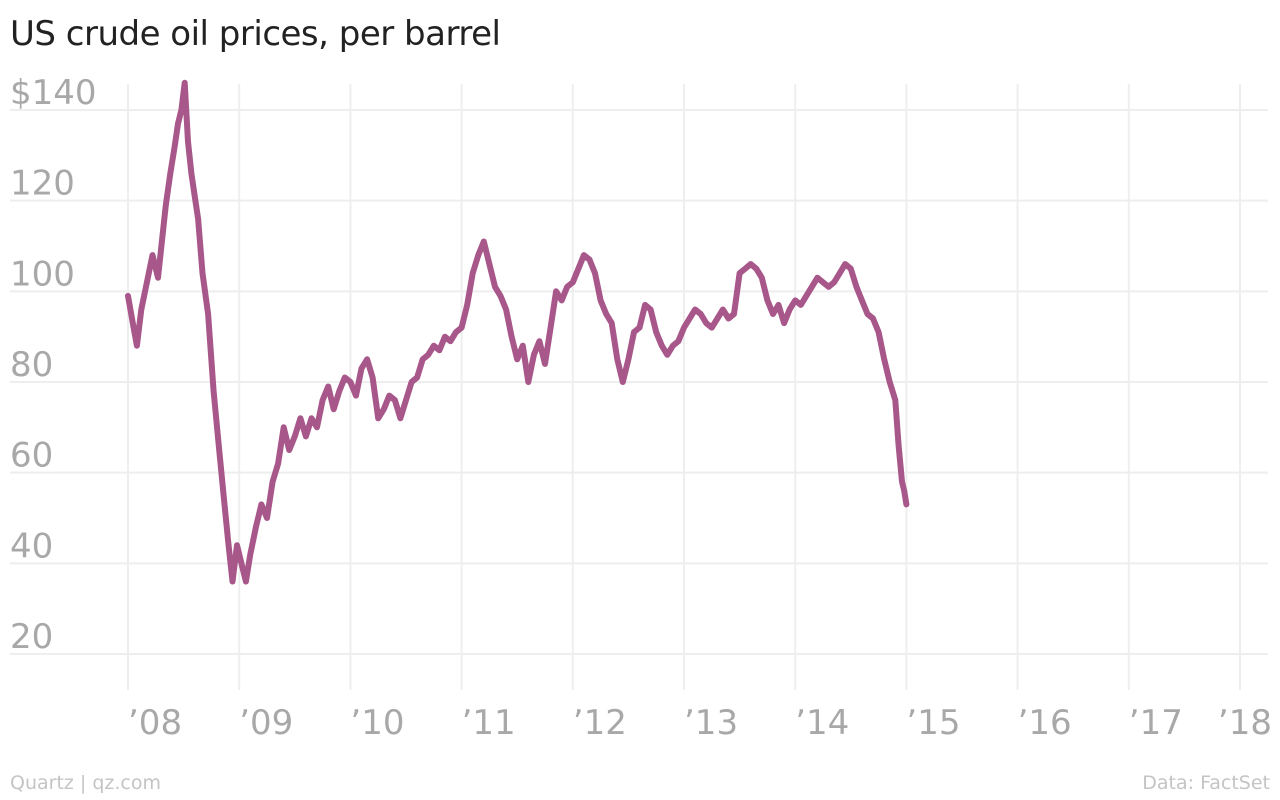 The width and height of the screenshot is (1280, 800). Describe the element at coordinates (42, 274) in the screenshot. I see `y-tick-label: 100` at that location.